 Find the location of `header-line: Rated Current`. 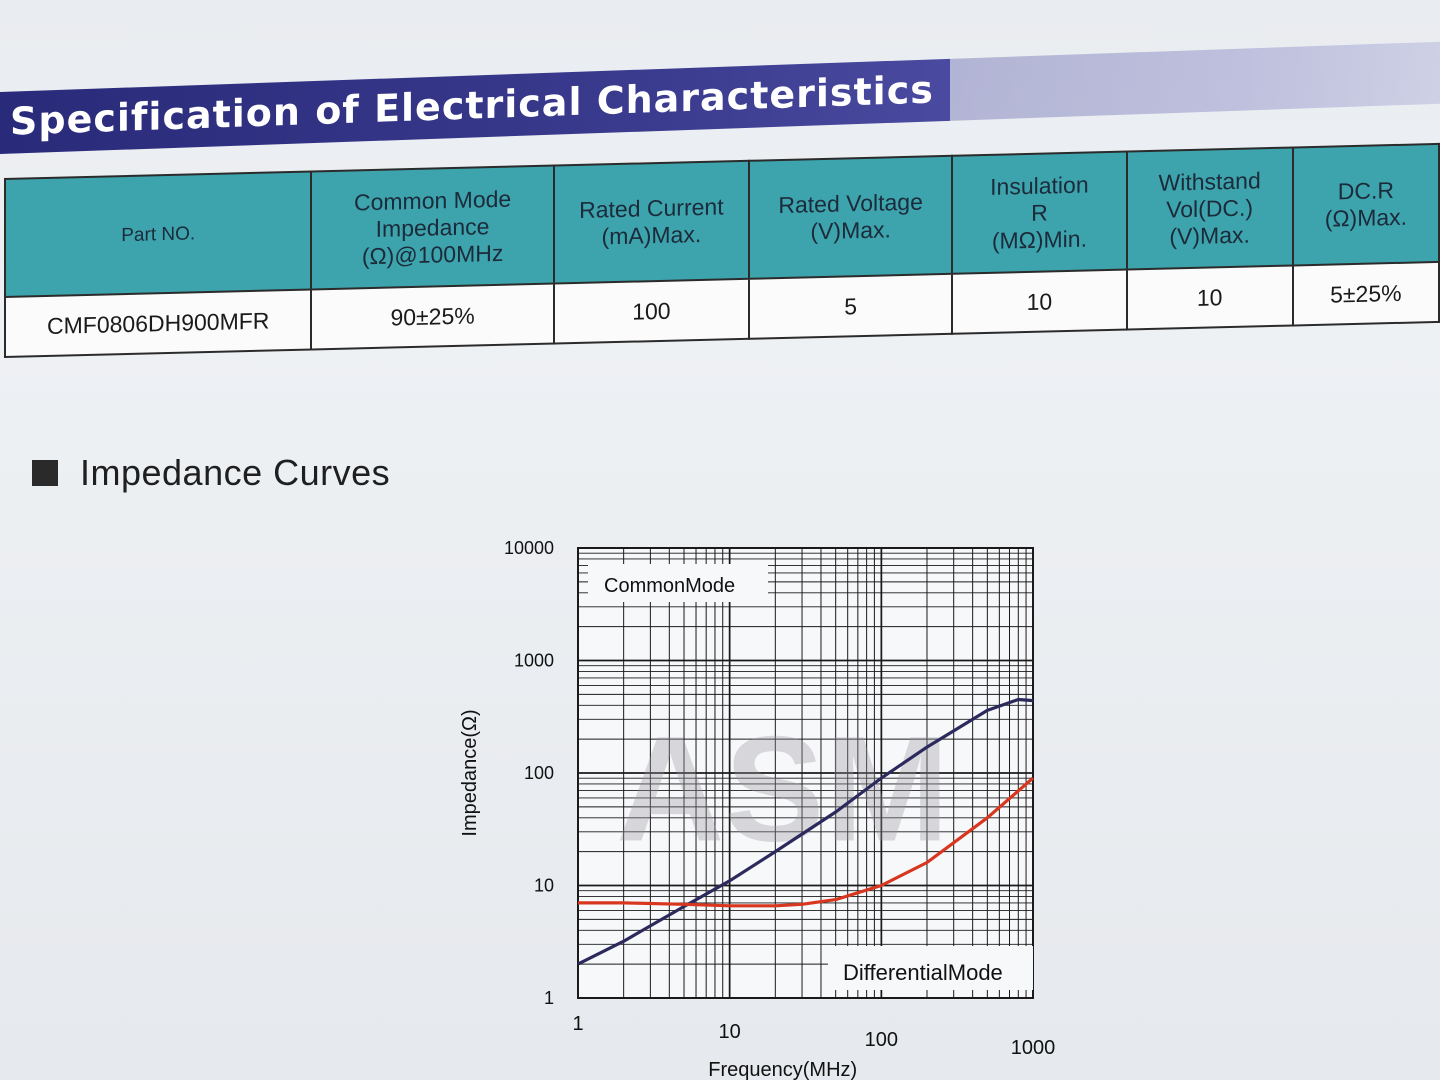

header-line: Rated Current is located at coordinates (651, 208).